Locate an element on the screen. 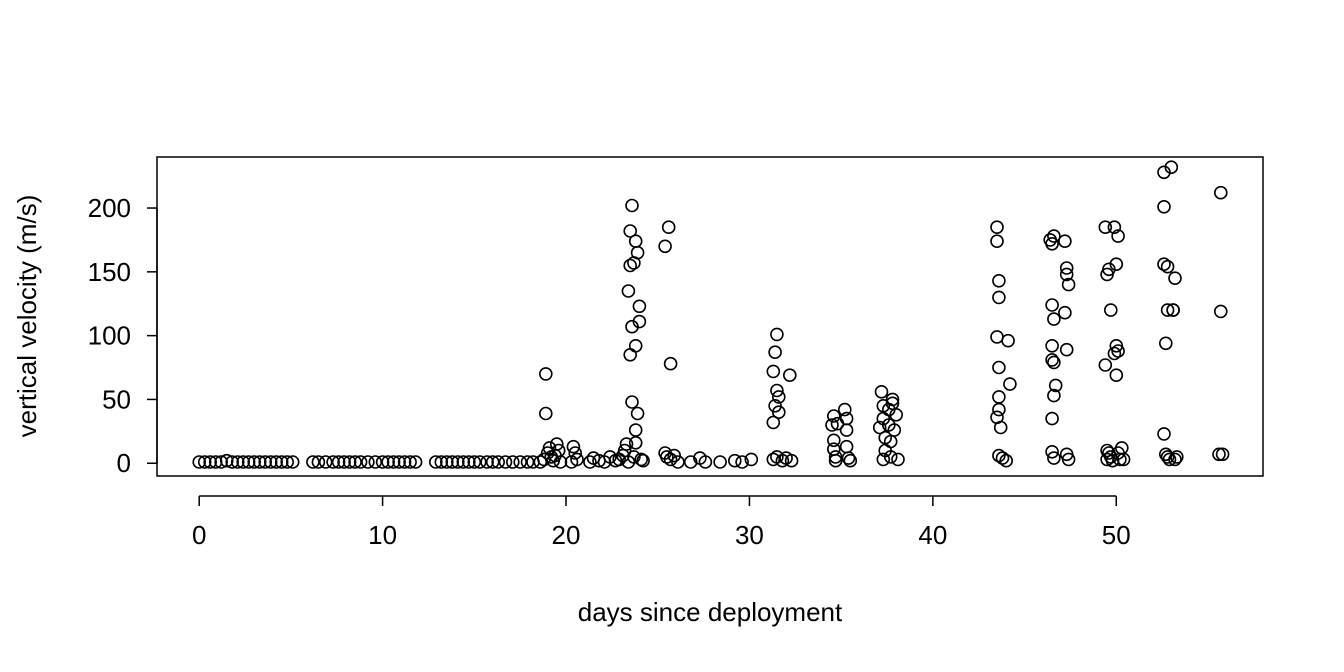 Image resolution: width=1344 pixels, height=672 pixels. y-tick-label: 50 is located at coordinates (116, 399).